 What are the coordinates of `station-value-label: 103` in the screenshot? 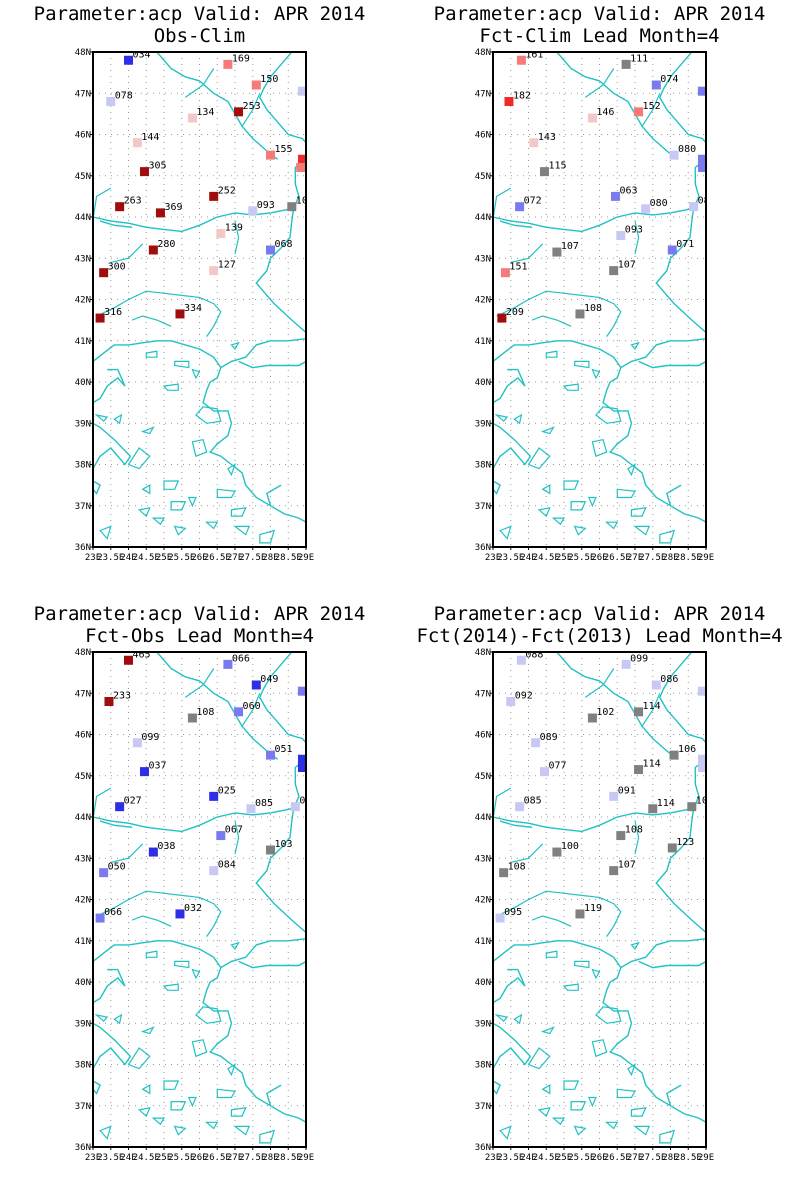 It's located at (305, 201).